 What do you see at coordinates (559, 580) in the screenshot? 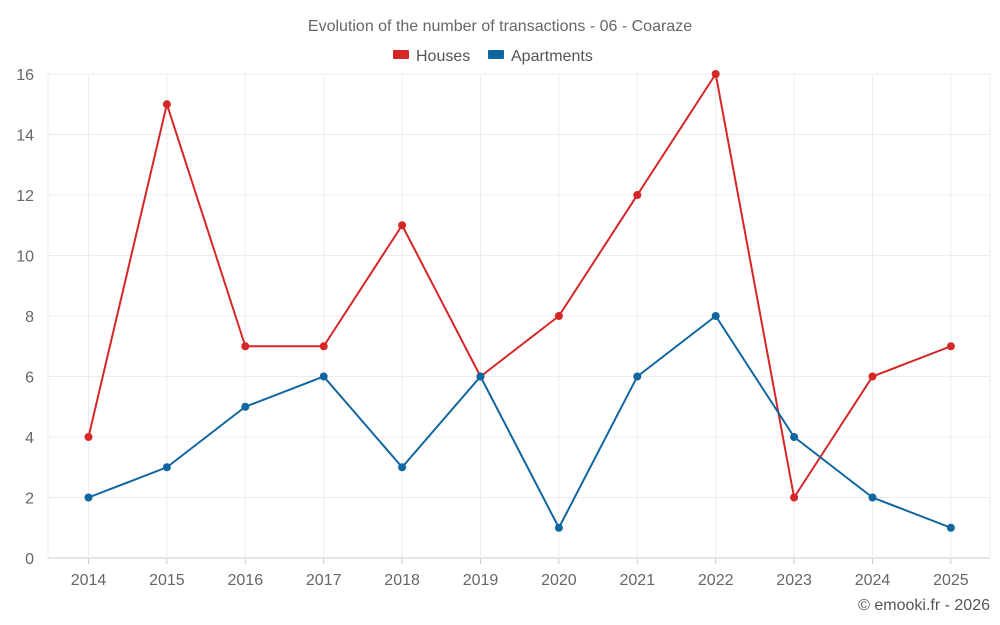
I see `x-tick-label: 2020` at bounding box center [559, 580].